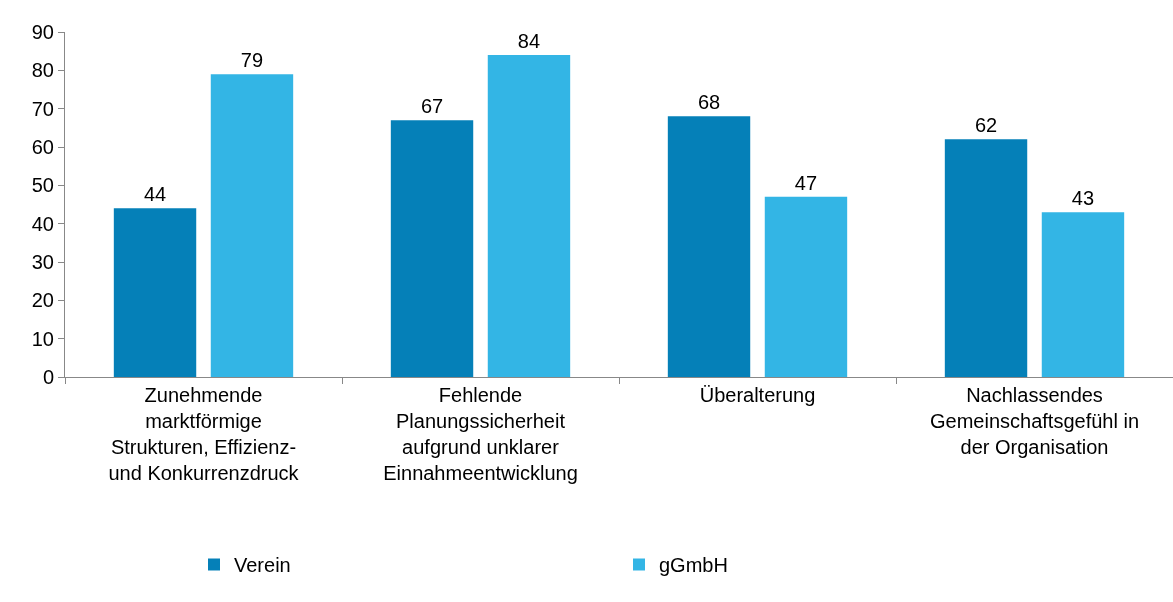 The image size is (1173, 602). What do you see at coordinates (155, 194) in the screenshot?
I see `data-label: 44` at bounding box center [155, 194].